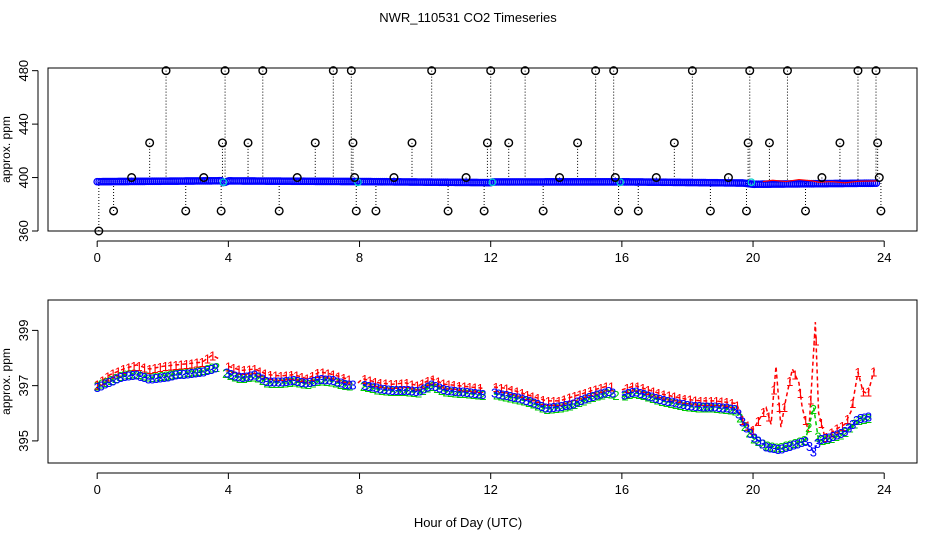  I want to click on top-y-tick-label: 400, so click(23, 178).